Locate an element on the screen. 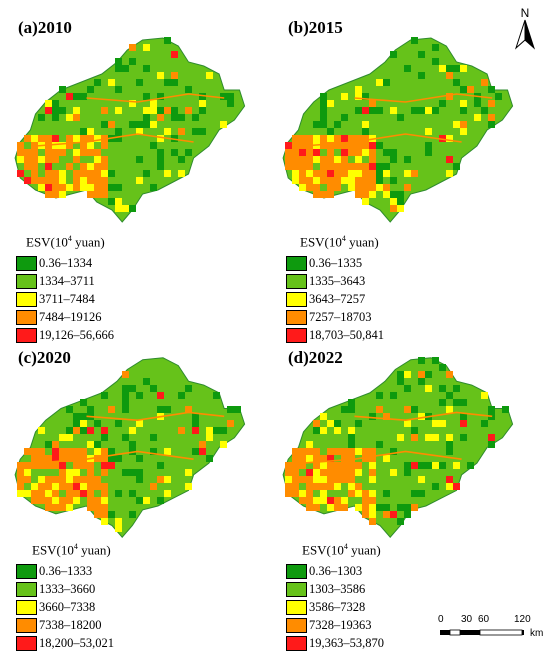 The height and width of the screenshot is (661, 550). scale-tick-label: 60 is located at coordinates (484, 619).